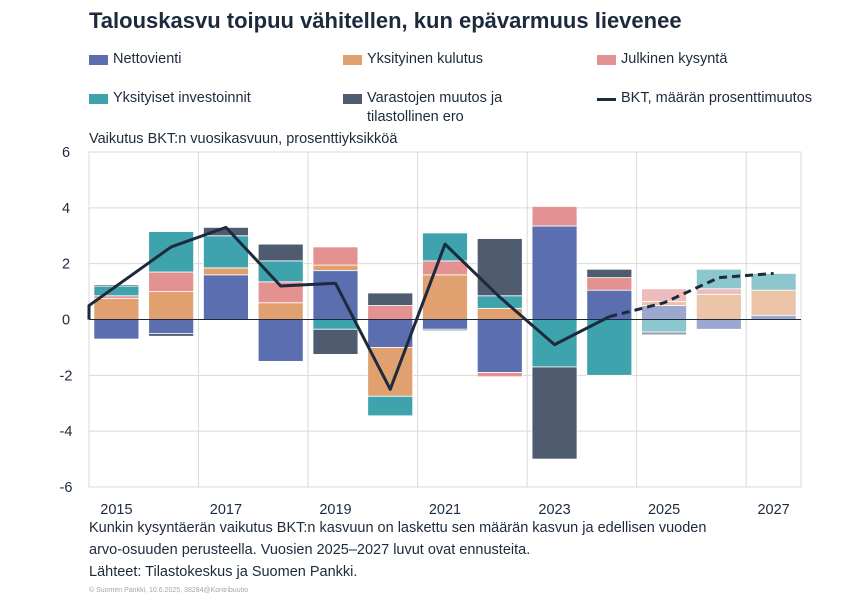  Describe the element at coordinates (554, 510) in the screenshot. I see `x-tick-label: 2023` at that location.